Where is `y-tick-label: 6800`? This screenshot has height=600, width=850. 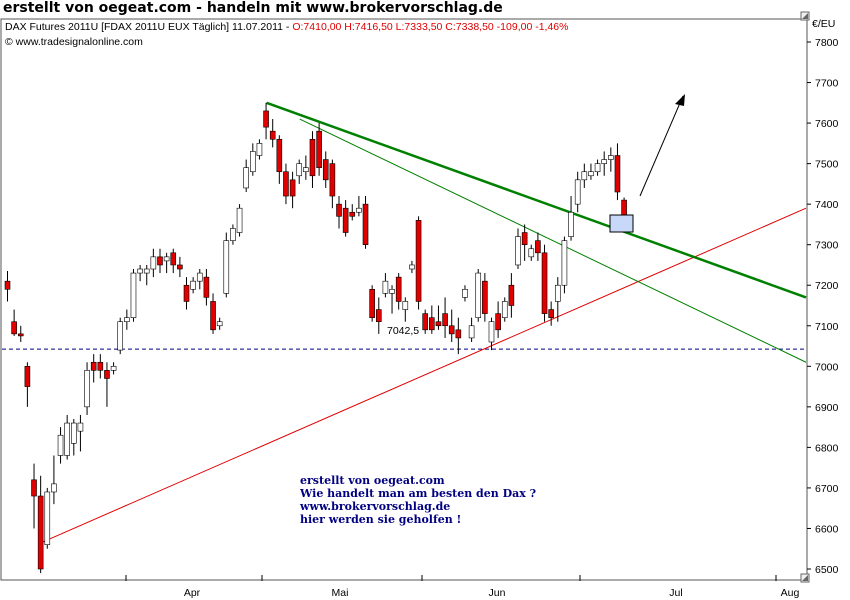 y-tick-label: 6800 is located at coordinates (827, 448).